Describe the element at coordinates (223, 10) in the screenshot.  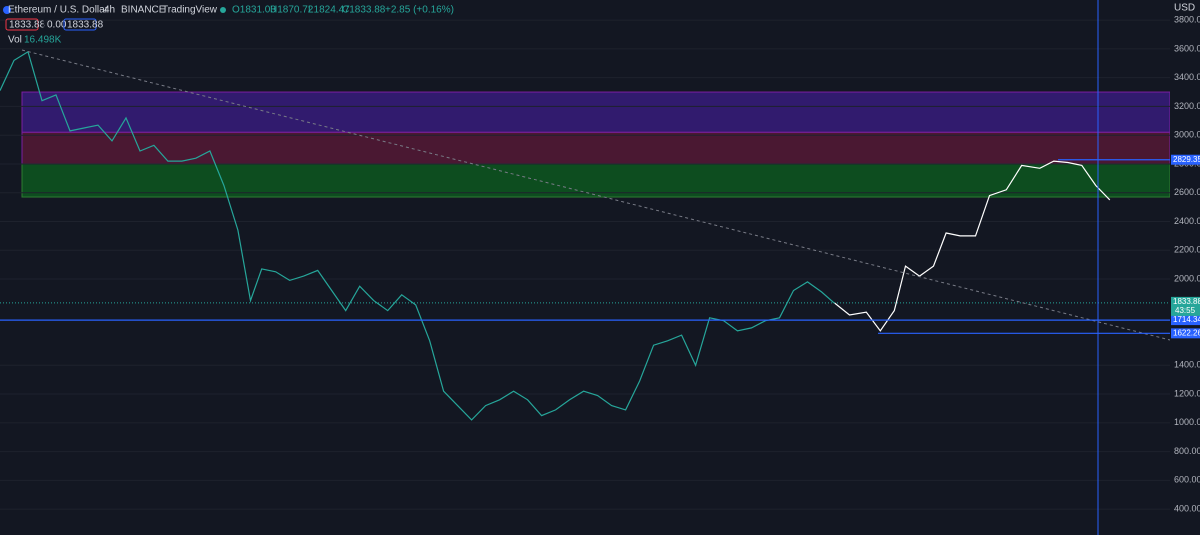
I see `status-dot` at that location.